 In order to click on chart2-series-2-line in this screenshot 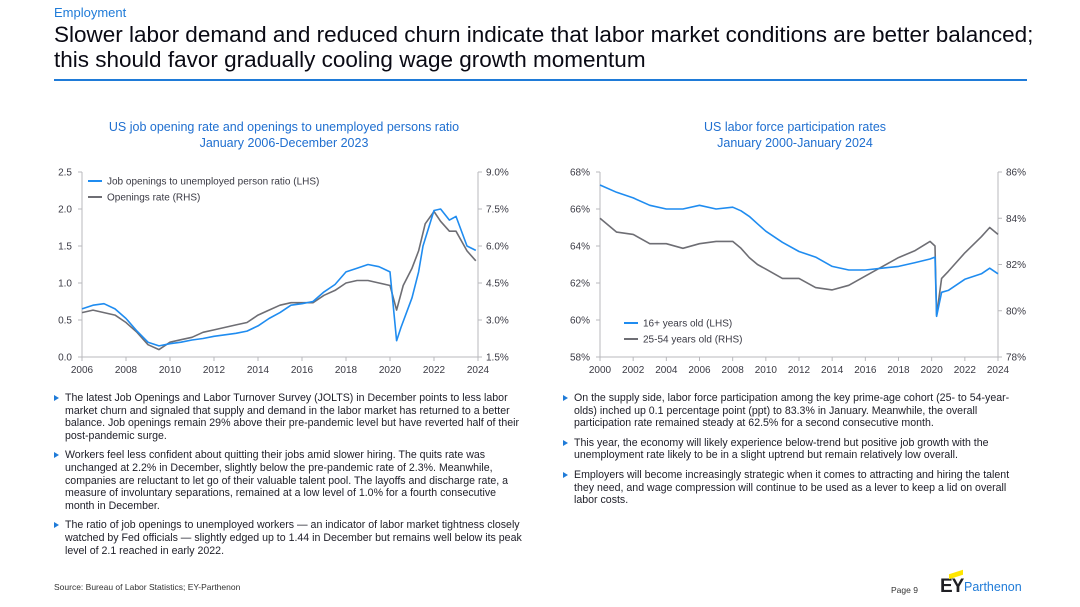, I will do `click(799, 267)`.